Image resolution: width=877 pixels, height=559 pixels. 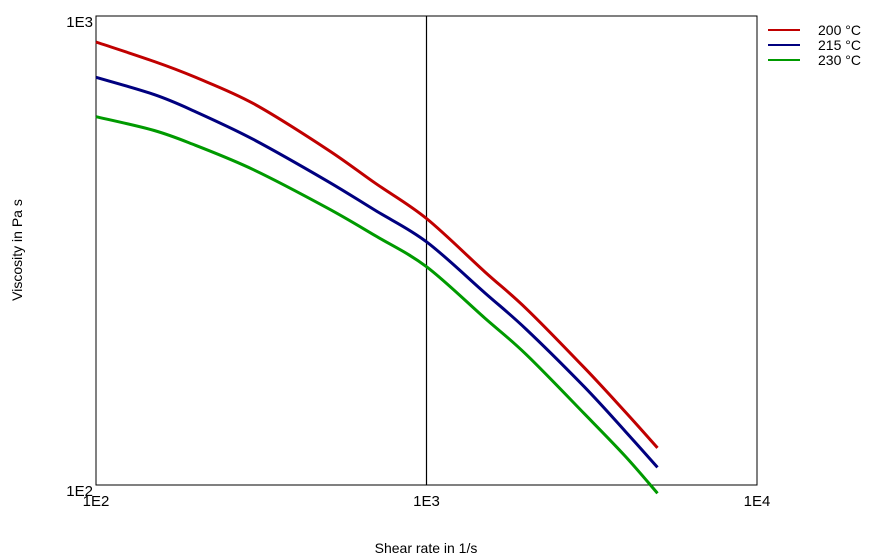 I want to click on x-axis-label: Shear rate in 1/s, so click(x=426, y=548).